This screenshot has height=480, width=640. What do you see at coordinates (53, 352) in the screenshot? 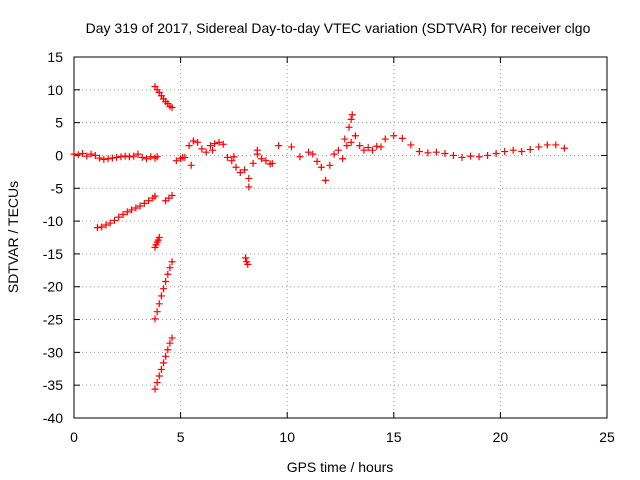
I see `y-tick-label: -30` at bounding box center [53, 352].